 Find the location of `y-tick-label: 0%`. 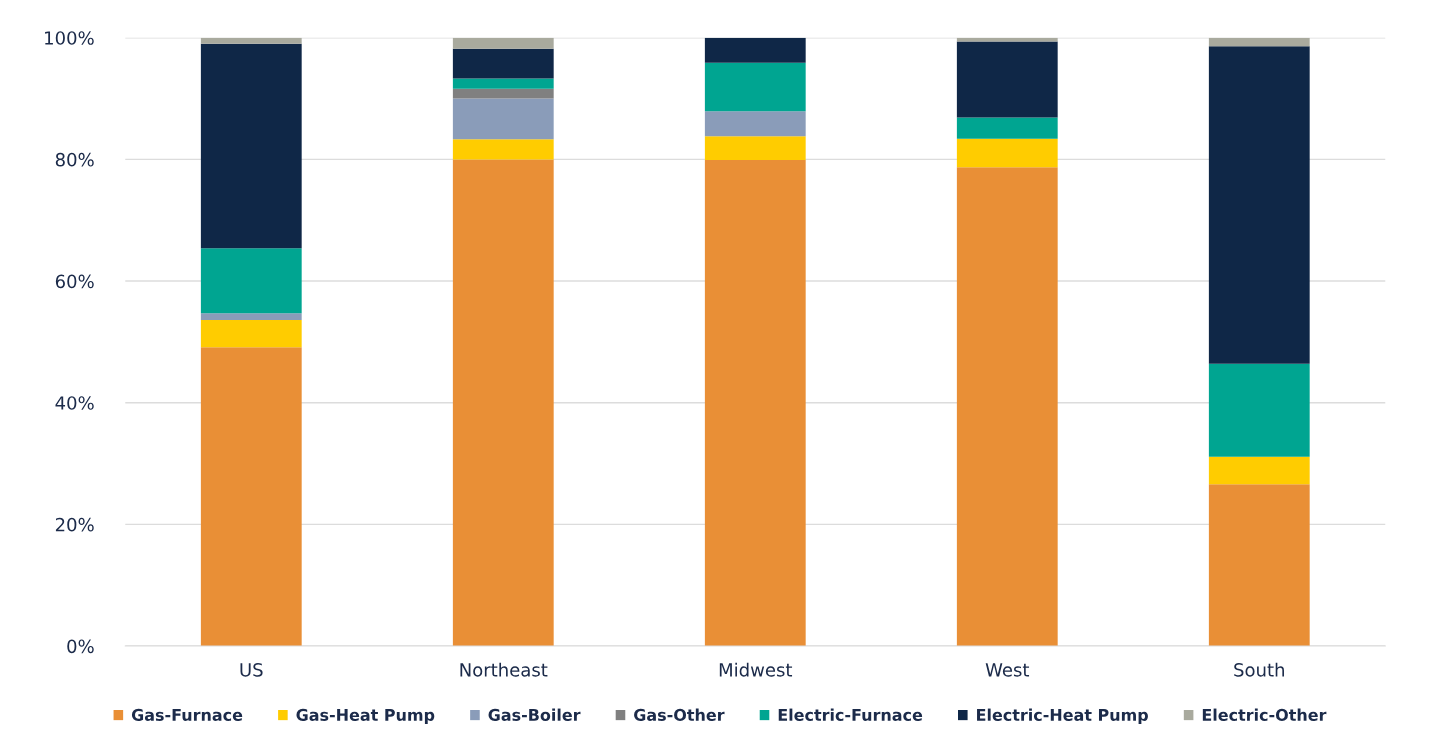

y-tick-label: 0% is located at coordinates (80, 646).